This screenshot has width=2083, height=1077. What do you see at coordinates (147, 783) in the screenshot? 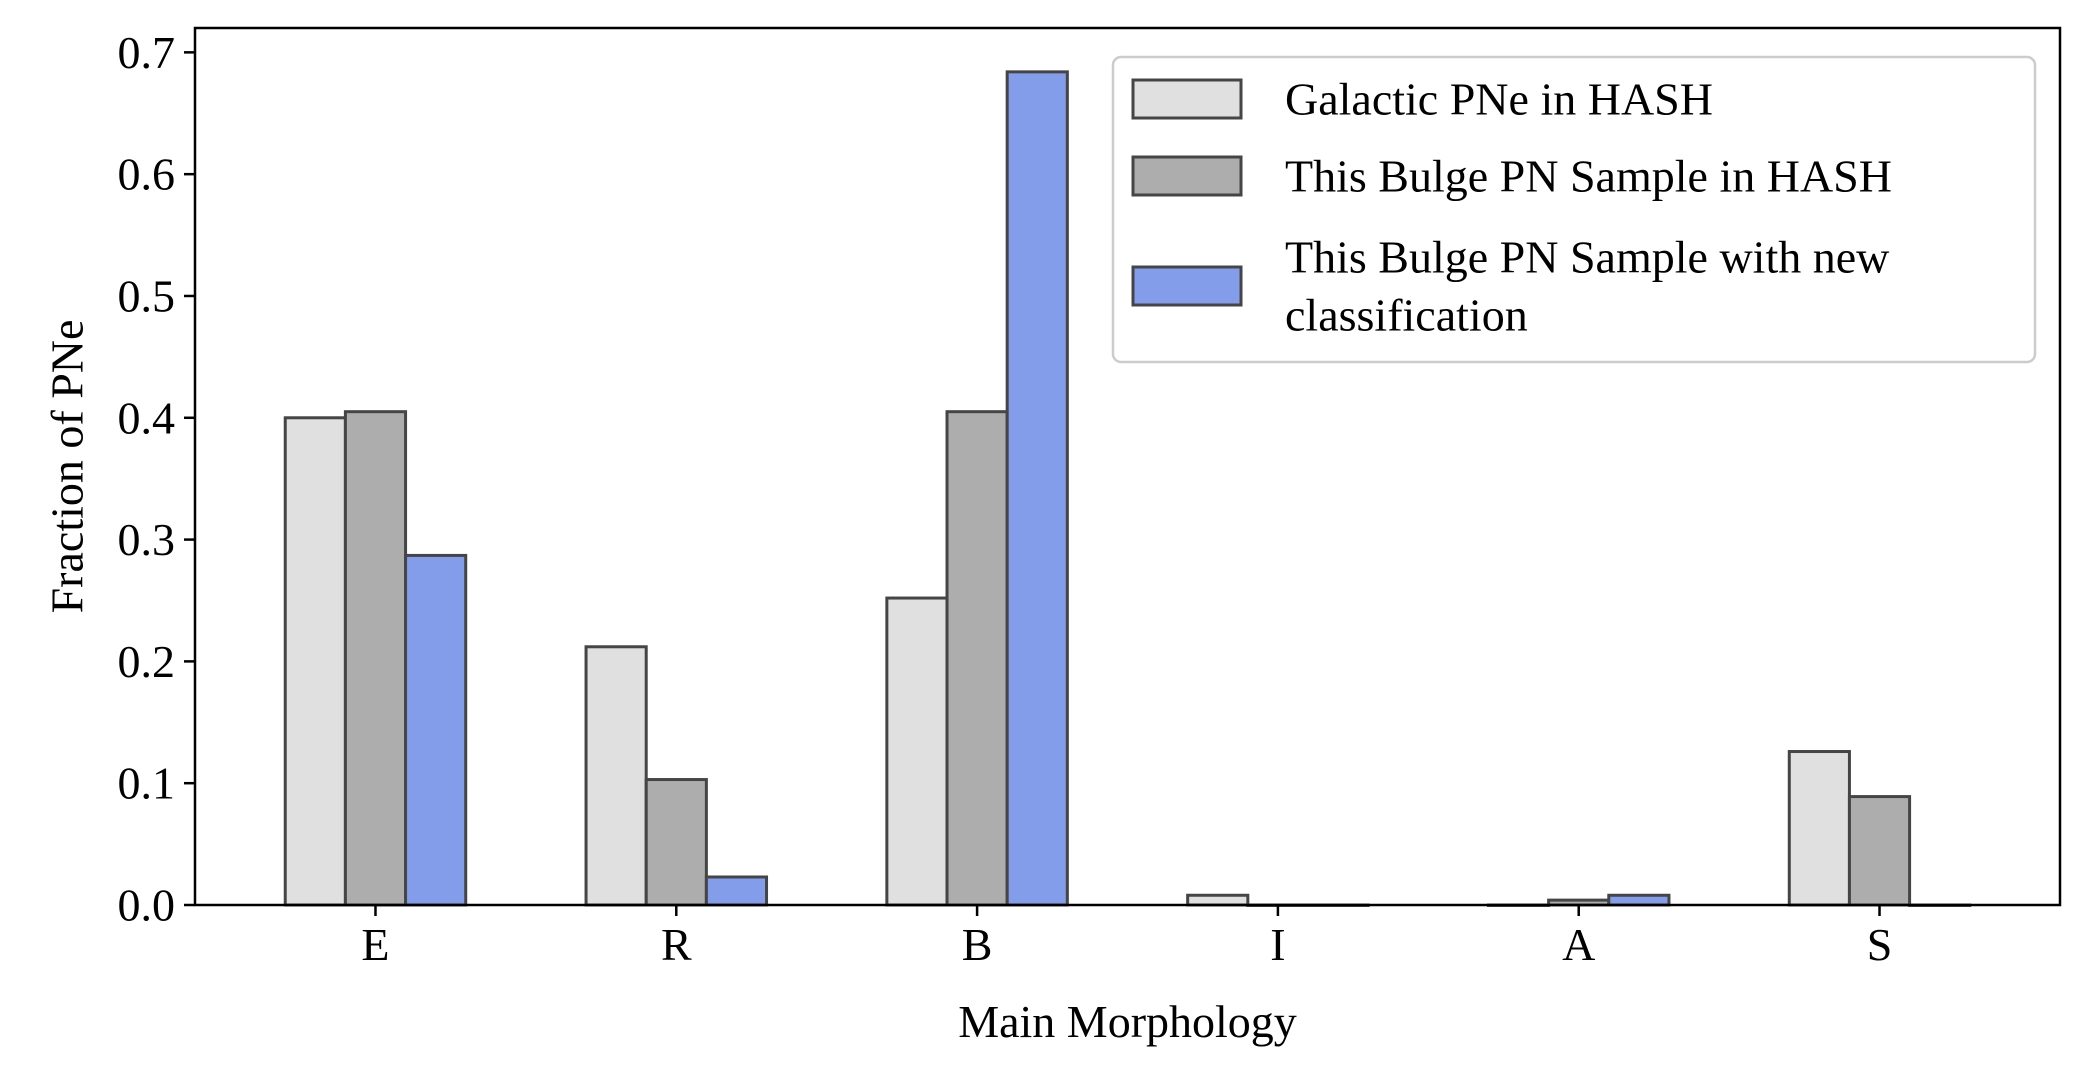
I see `y-tick-label: 0.1` at bounding box center [147, 783].